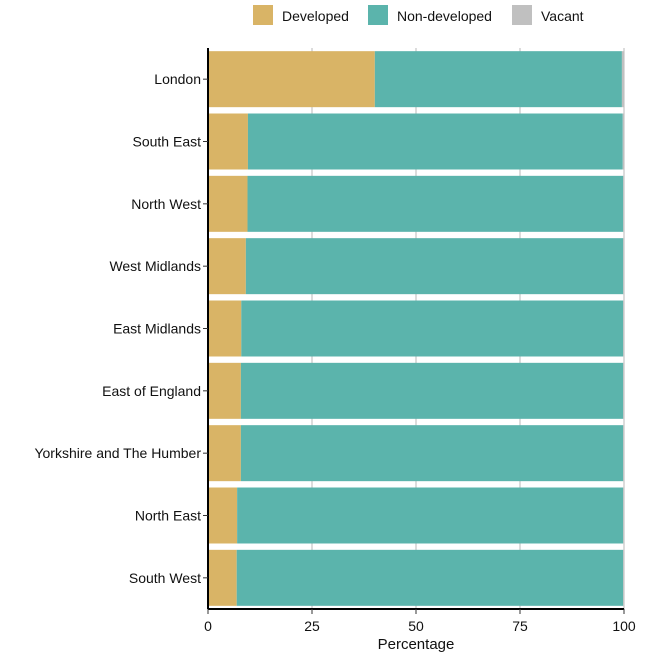 The image size is (656, 654). What do you see at coordinates (157, 329) in the screenshot?
I see `category-label: East Midlands` at bounding box center [157, 329].